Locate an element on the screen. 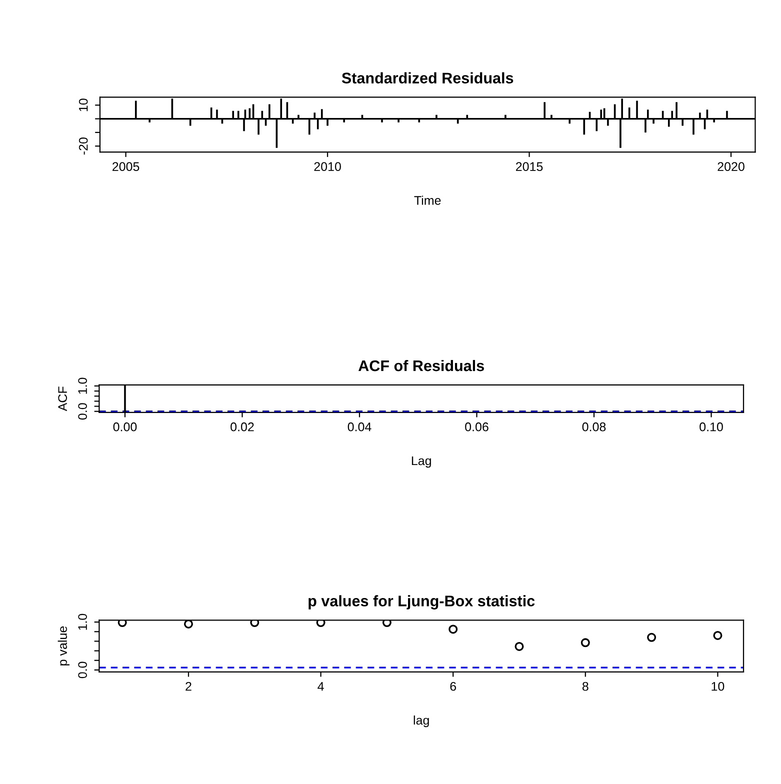 This screenshot has height=784, width=781. x-axis-title: Time is located at coordinates (427, 200).